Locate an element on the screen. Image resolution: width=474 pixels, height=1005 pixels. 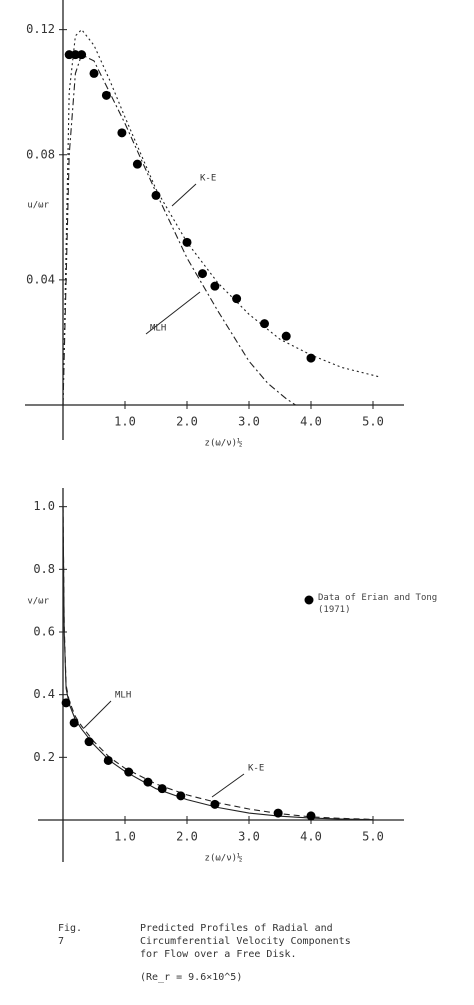
legend: Data of Erian and Tong (1971) is located at coordinates (378, 604).